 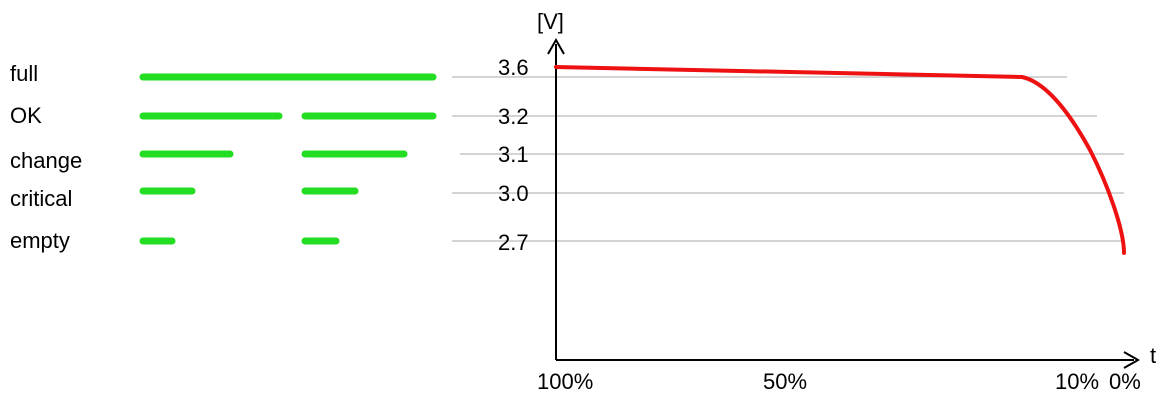 I want to click on x-axis-arrow, so click(x=1132, y=360).